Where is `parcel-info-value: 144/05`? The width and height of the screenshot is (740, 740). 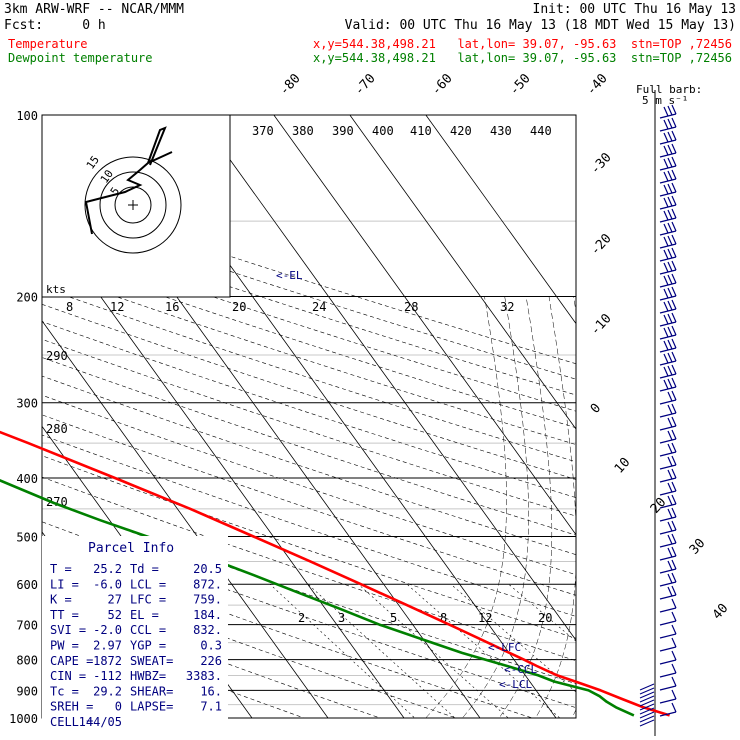 parcel-info-value: 144/05 is located at coordinates (100, 722).